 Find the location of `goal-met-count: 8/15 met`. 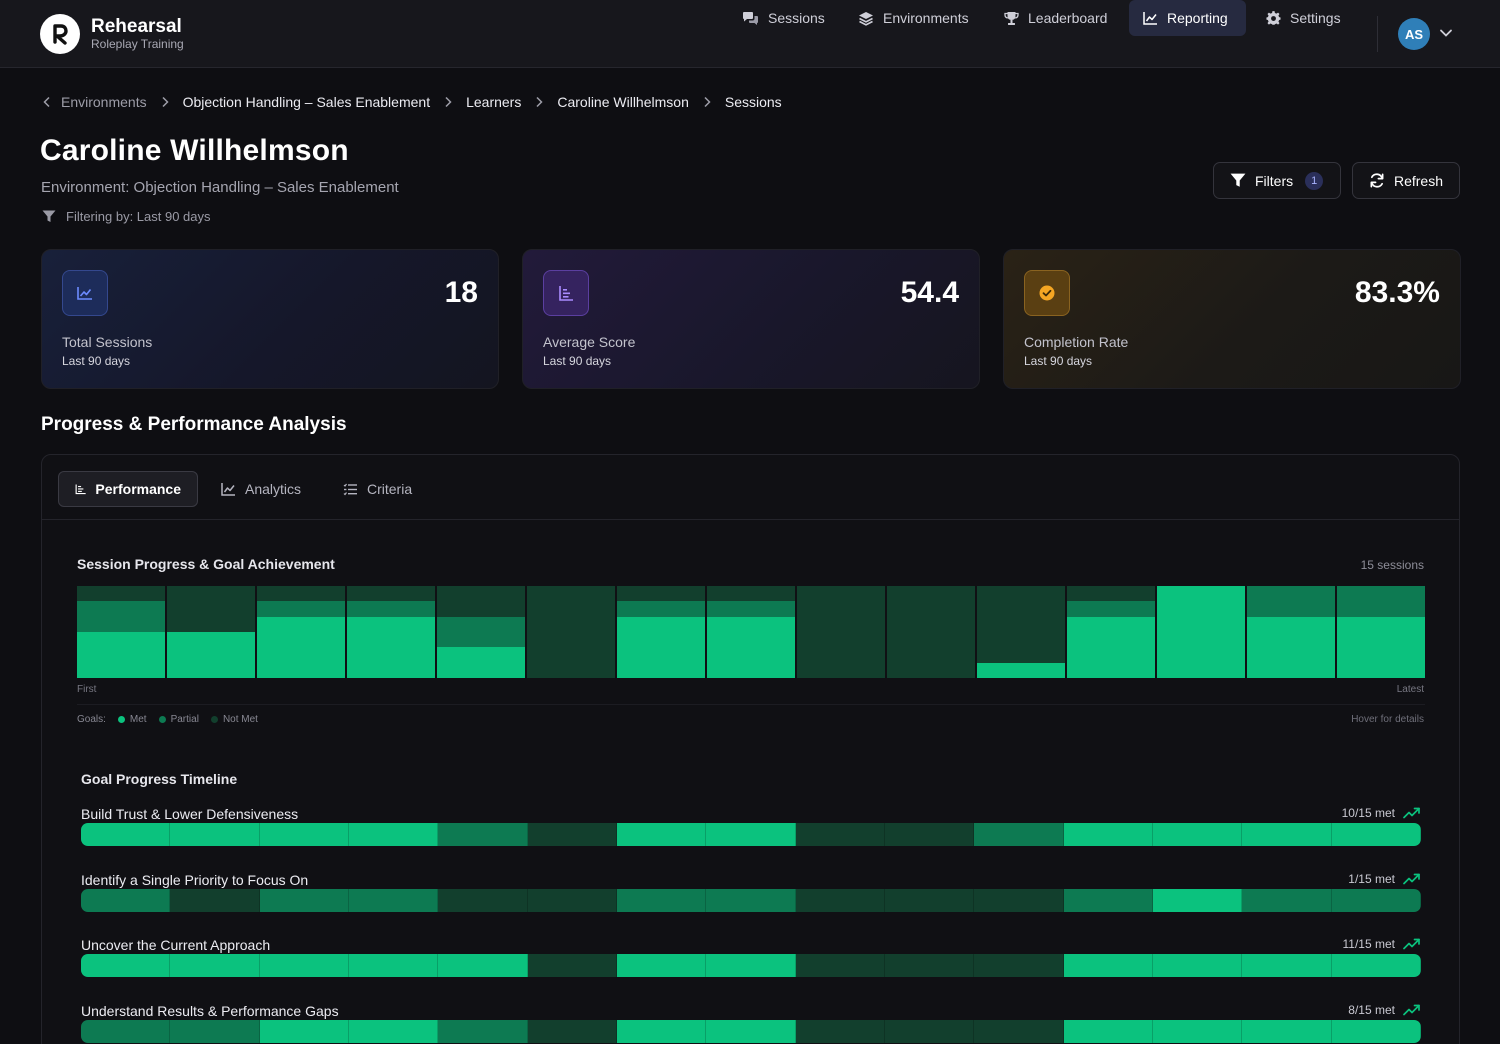

goal-met-count: 8/15 met is located at coordinates (1384, 1010).